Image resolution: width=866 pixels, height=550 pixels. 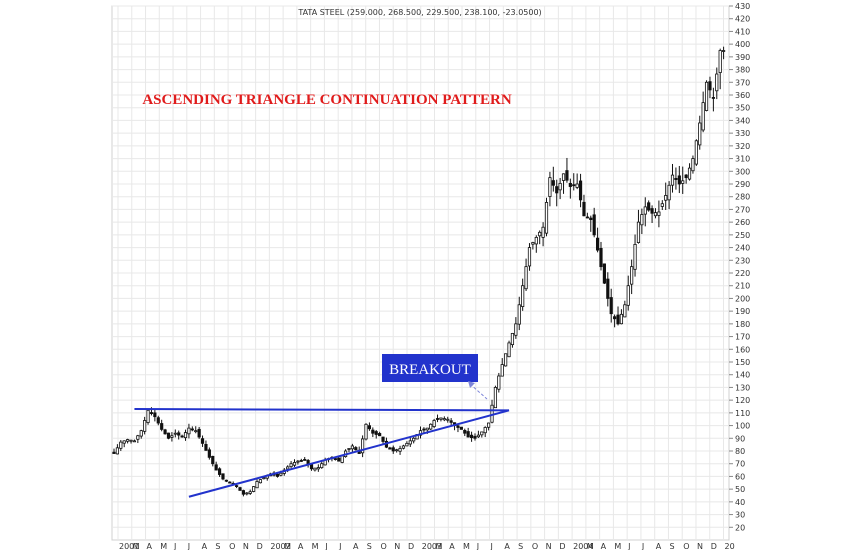 What do you see at coordinates (742, 235) in the screenshot?
I see `y-tick-label: 250` at bounding box center [742, 235].